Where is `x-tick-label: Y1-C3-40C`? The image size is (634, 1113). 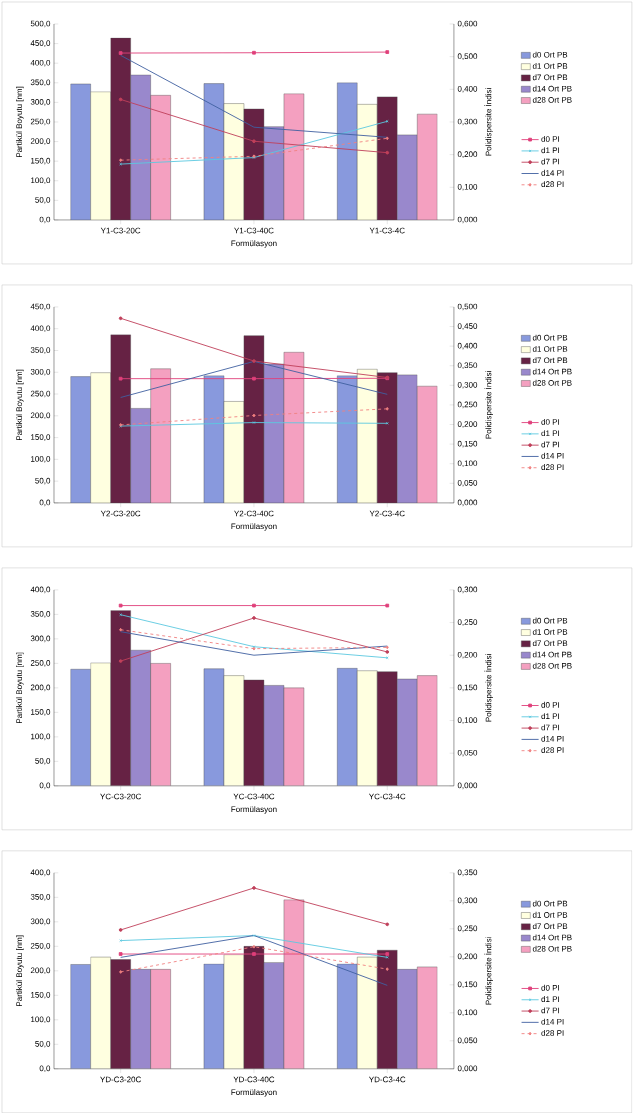
x-tick-label: Y1-C3-40C is located at coordinates (254, 230).